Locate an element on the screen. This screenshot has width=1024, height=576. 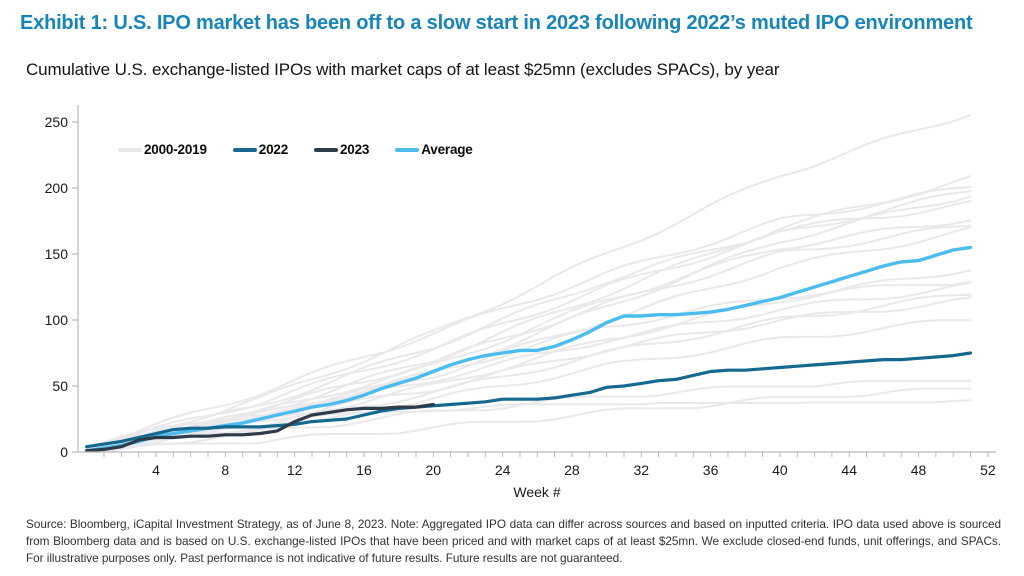
chart-legend: 2000-2019 2022 2023 Average is located at coordinates (295, 149).